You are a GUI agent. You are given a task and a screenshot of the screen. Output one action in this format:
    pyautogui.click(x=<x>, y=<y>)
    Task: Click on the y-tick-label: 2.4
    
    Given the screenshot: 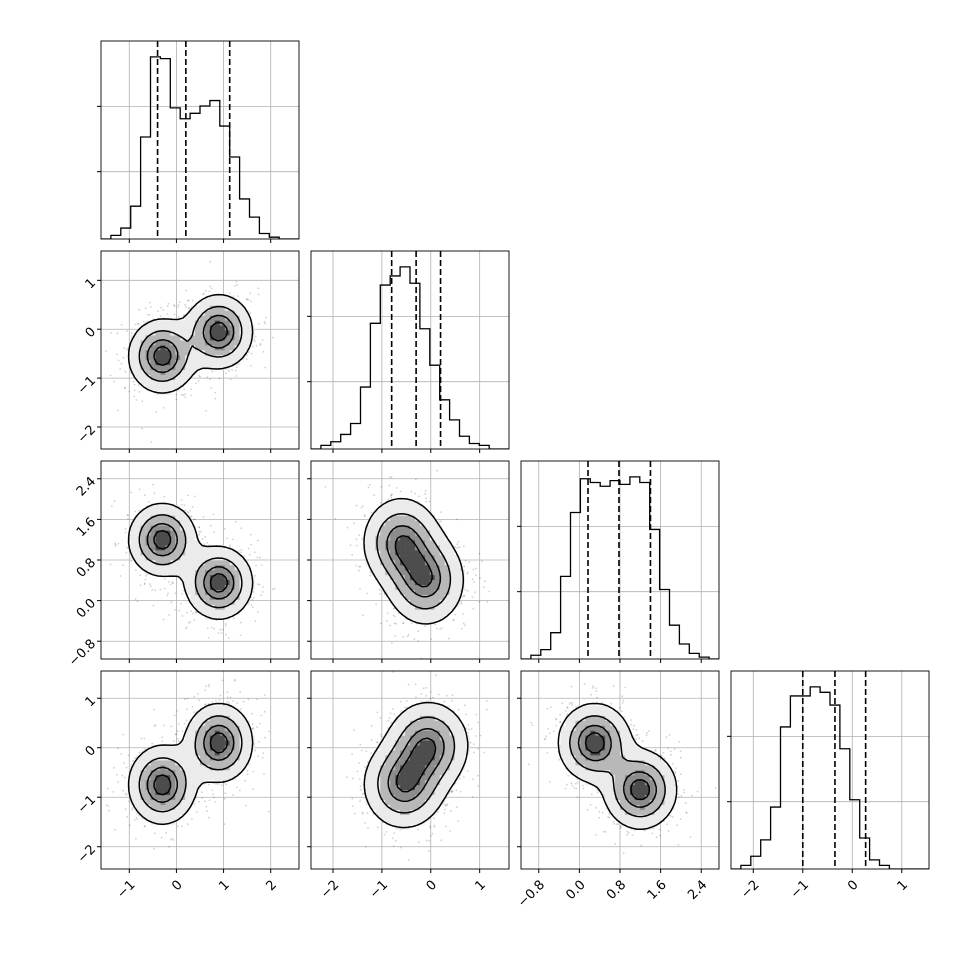 What is the action you would take?
    pyautogui.click(x=86, y=486)
    